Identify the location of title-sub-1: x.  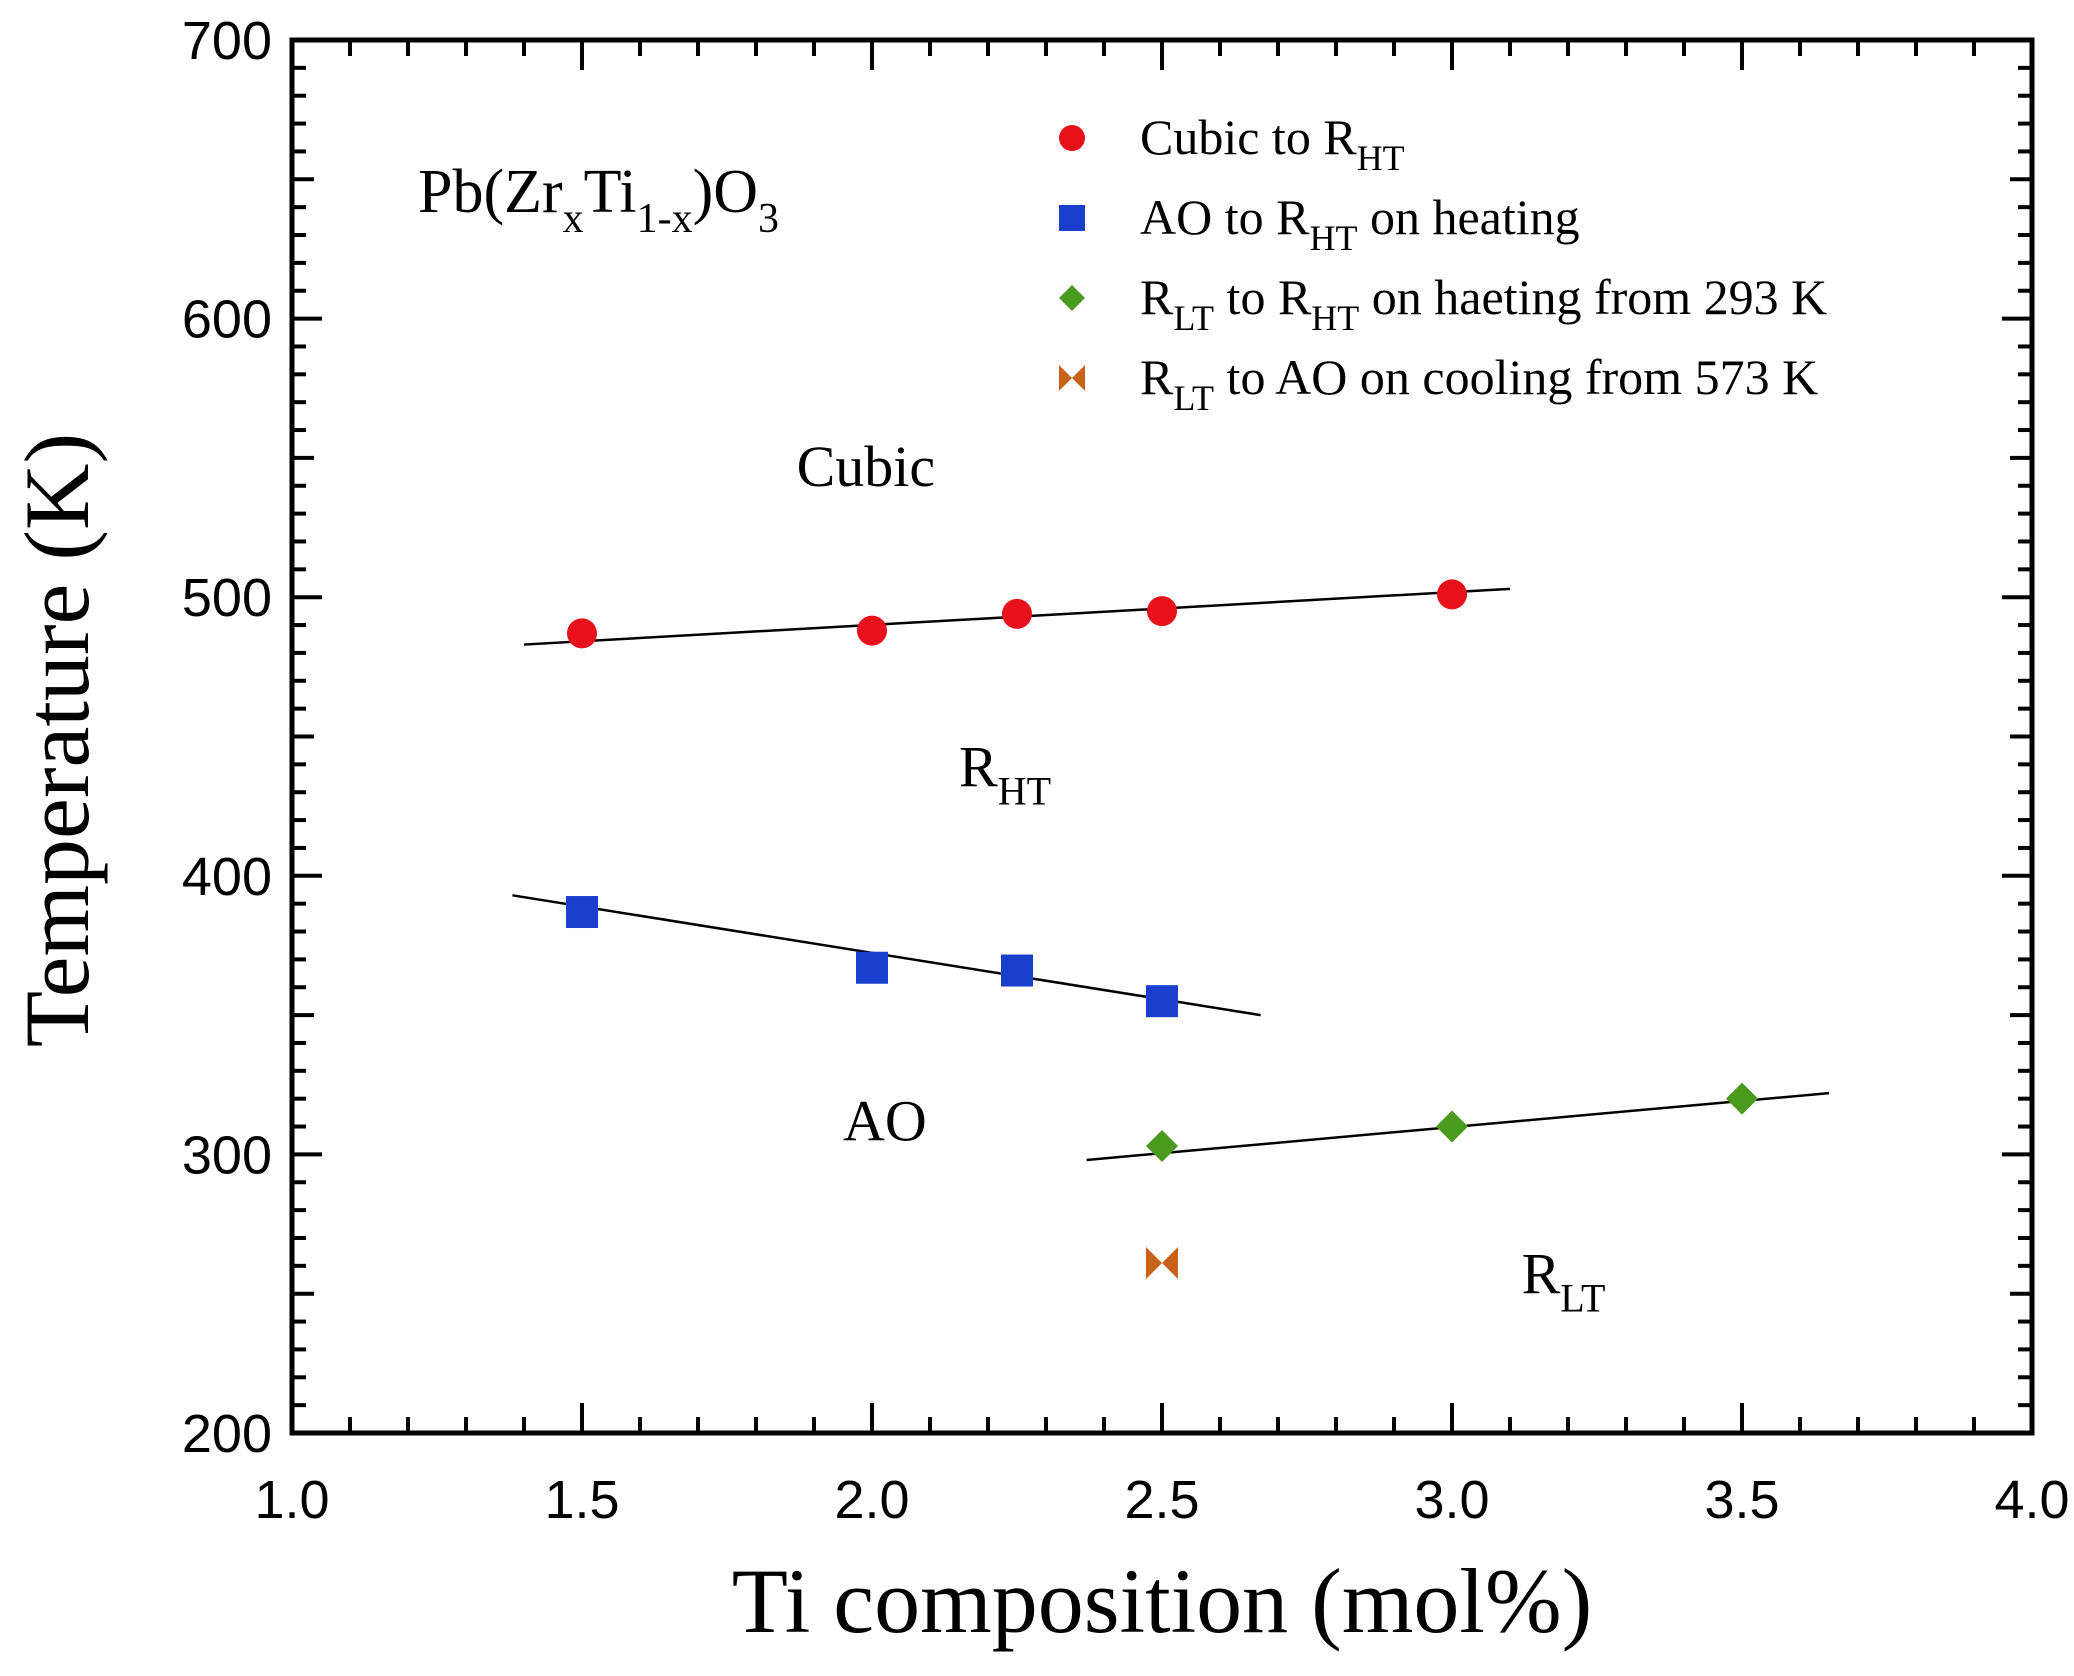
(573, 219).